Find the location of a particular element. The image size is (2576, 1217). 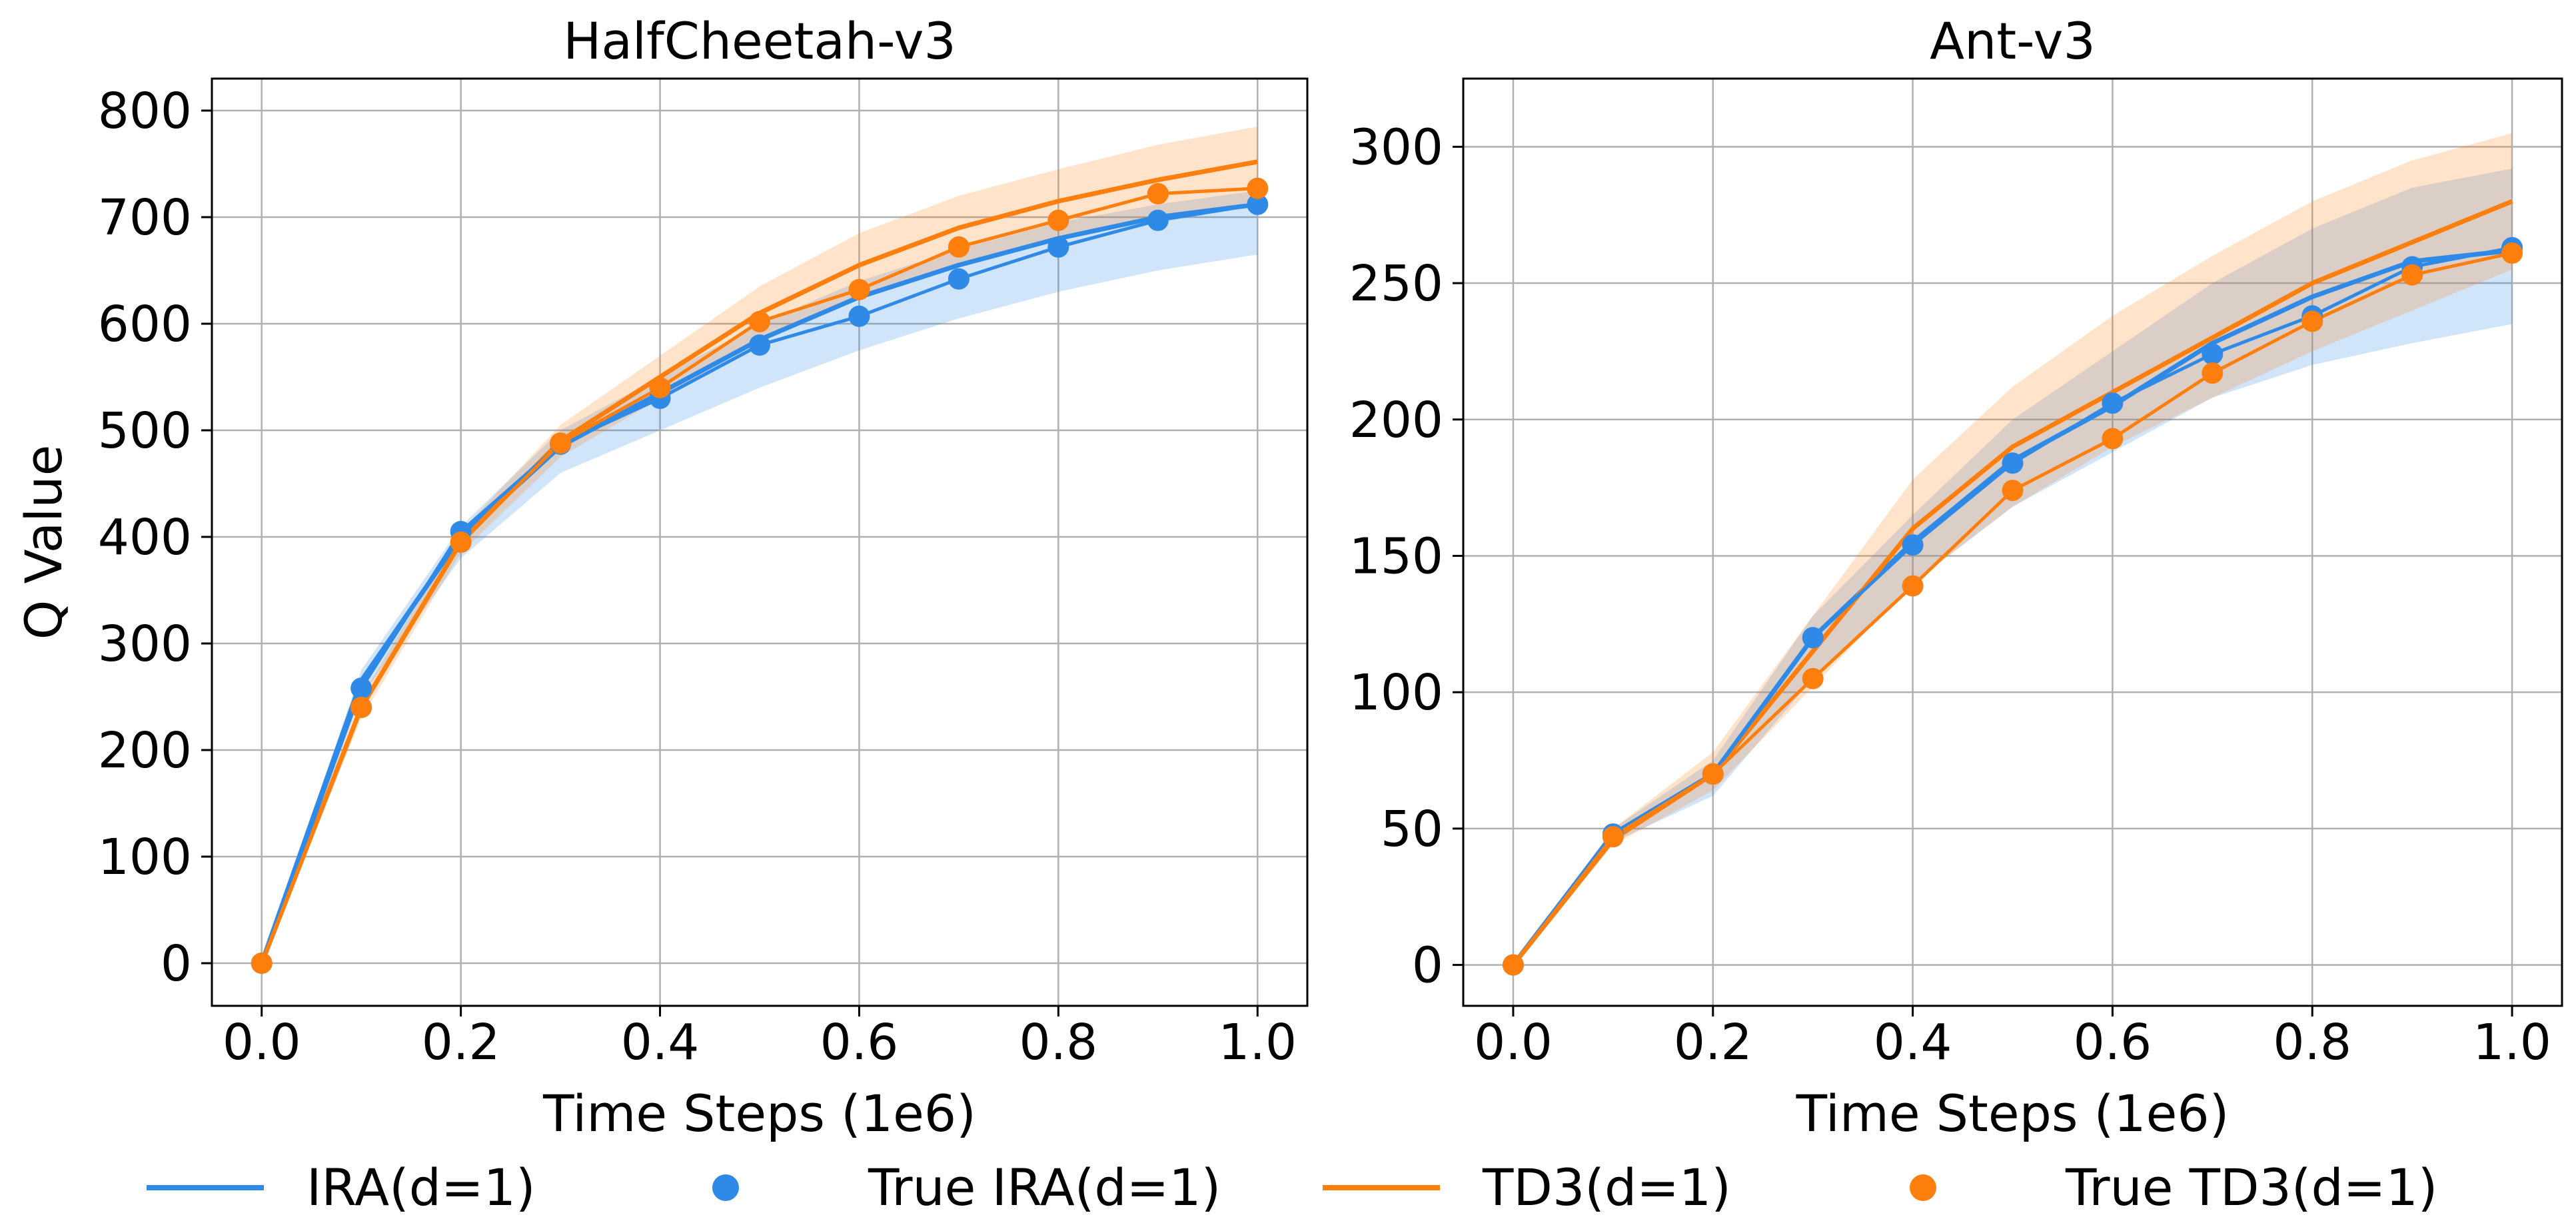

legend-label: True IRA(d=1) is located at coordinates (1044, 1188).